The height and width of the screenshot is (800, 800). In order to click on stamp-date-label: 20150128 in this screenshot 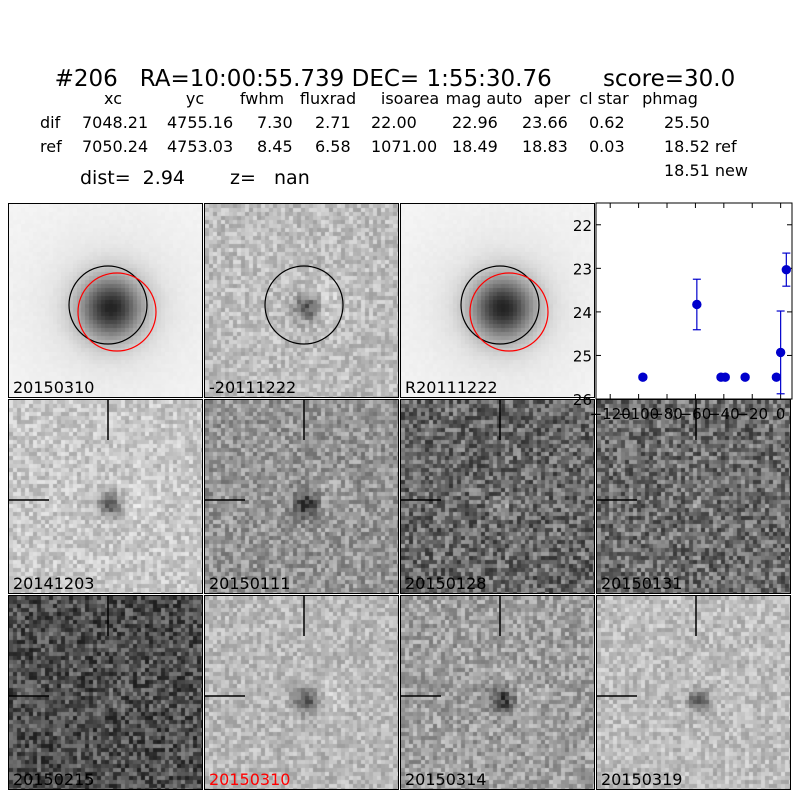, I will do `click(446, 583)`.